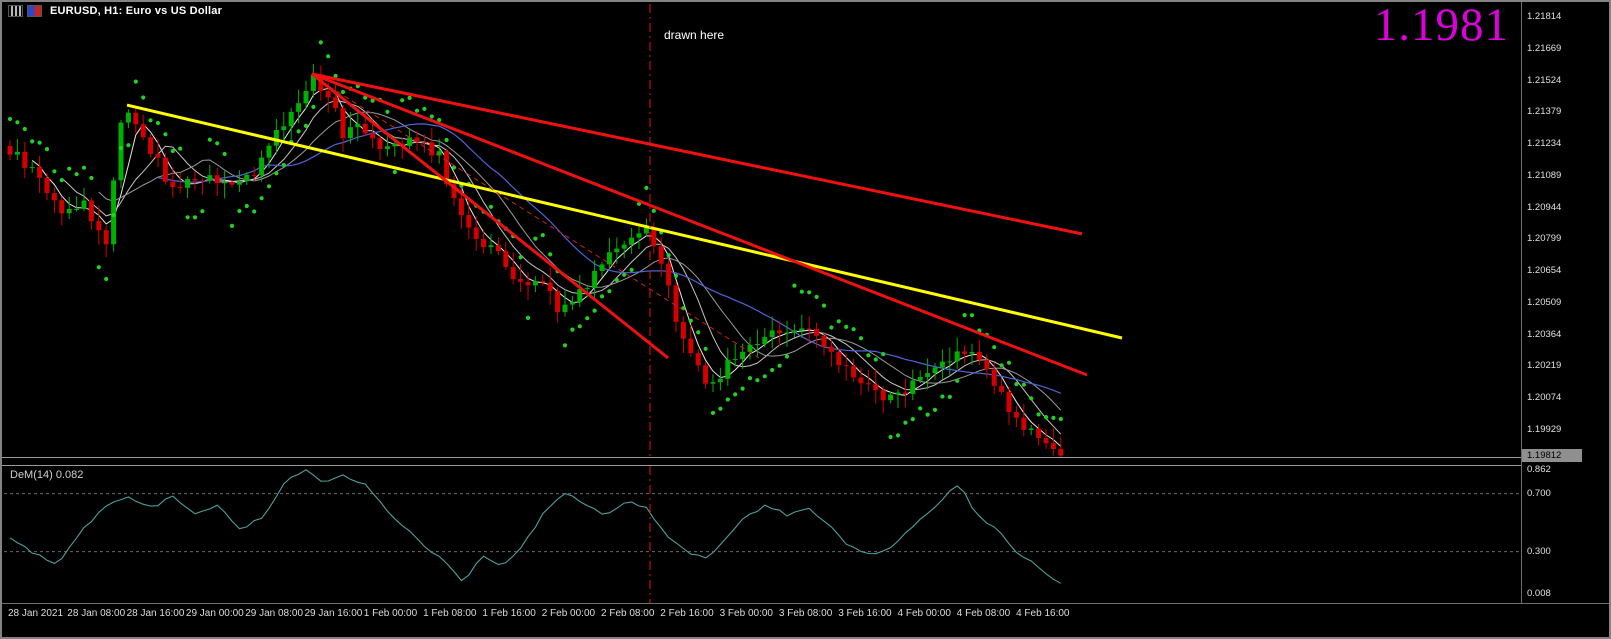  I want to click on indicator-tick-label: 0.700, so click(1539, 493).